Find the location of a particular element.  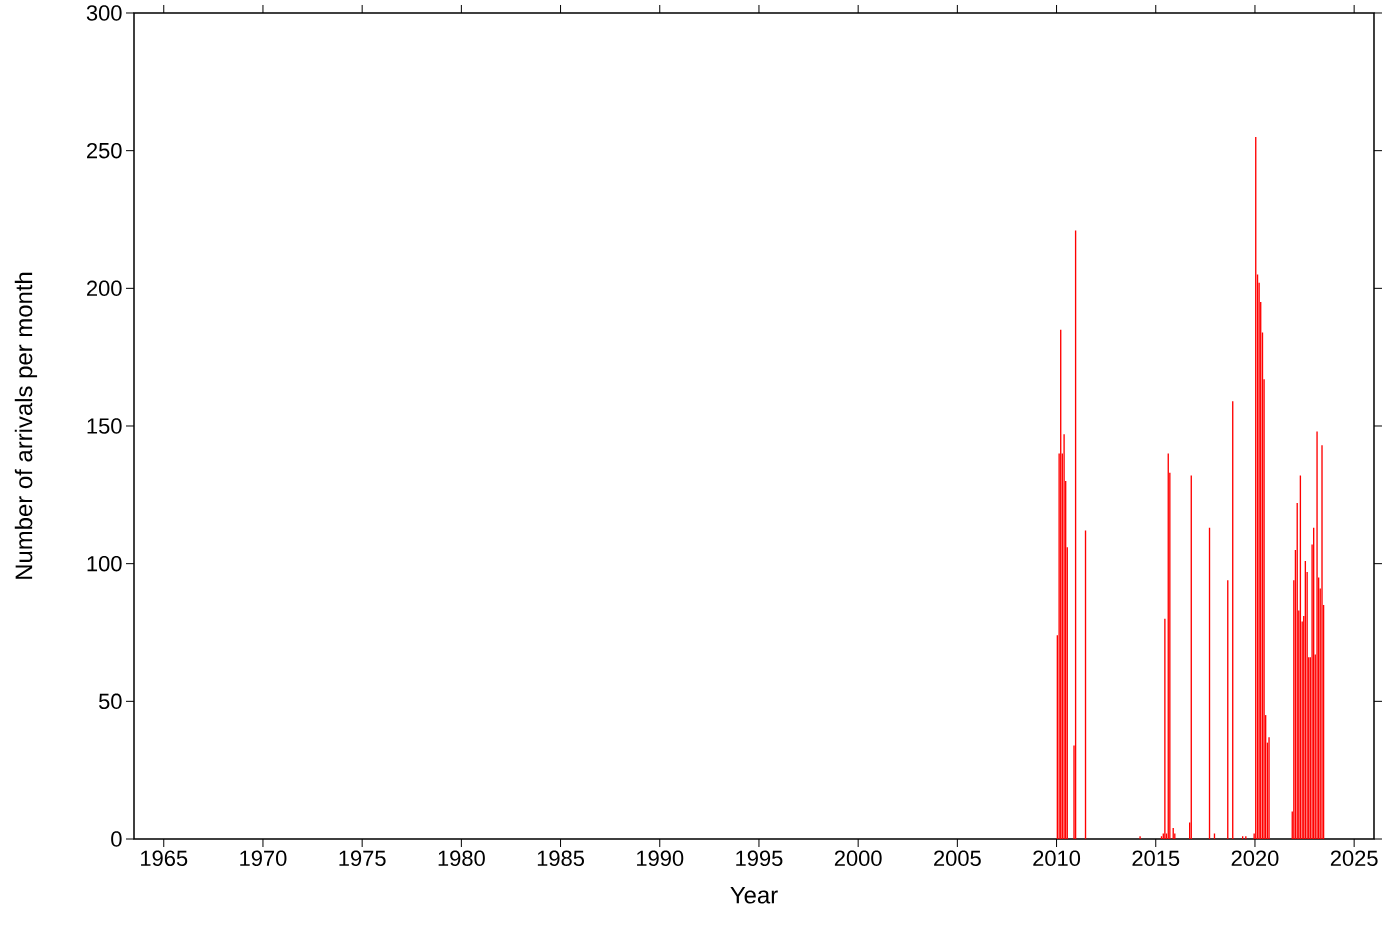

x-tick-label: 1980 is located at coordinates (461, 858).